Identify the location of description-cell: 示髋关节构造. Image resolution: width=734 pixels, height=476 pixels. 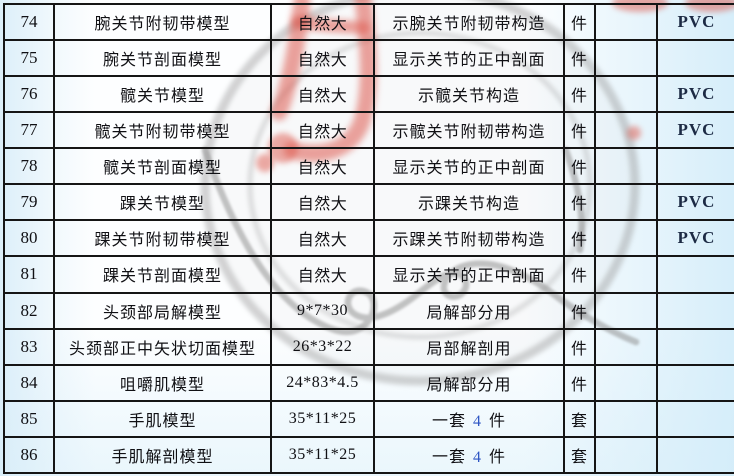
(469, 94).